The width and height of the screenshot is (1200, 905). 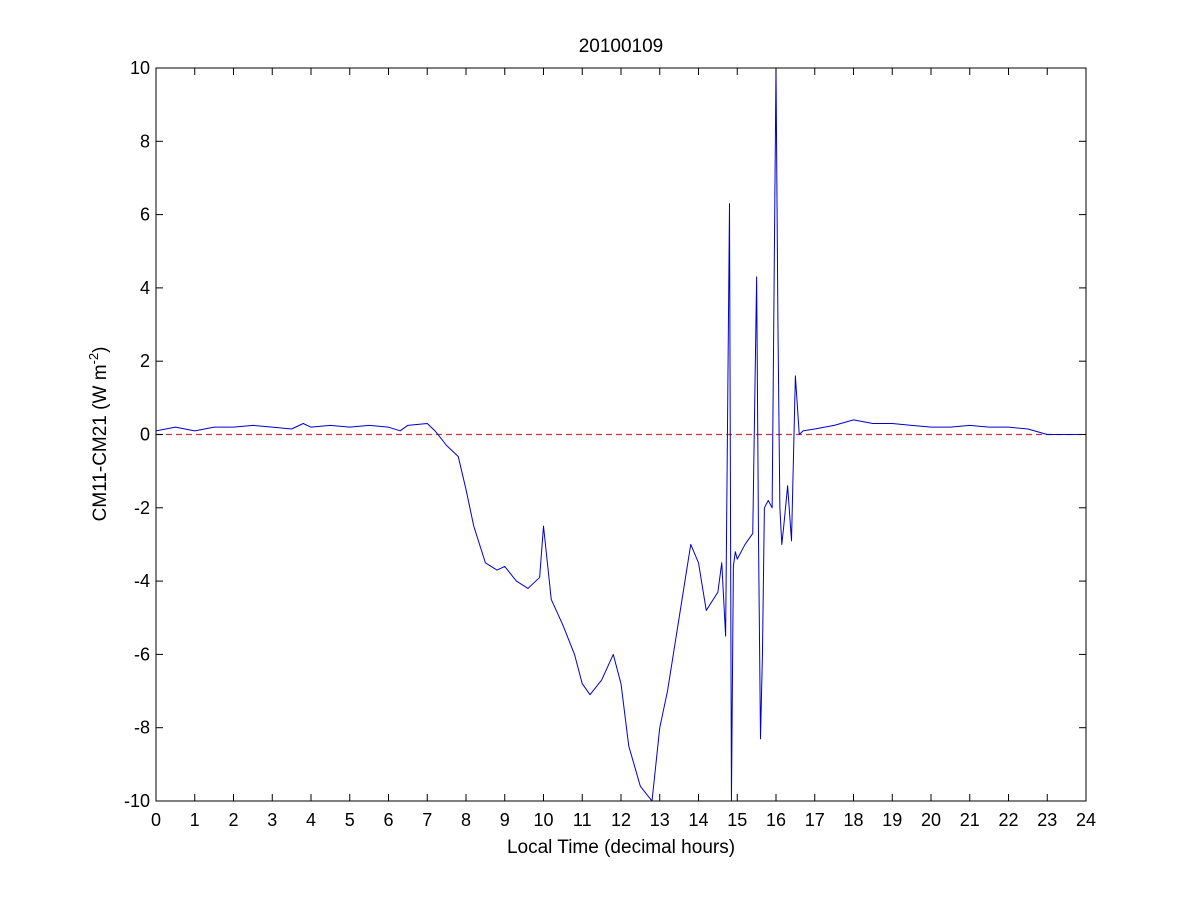 What do you see at coordinates (350, 820) in the screenshot?
I see `x-tick-label: 5` at bounding box center [350, 820].